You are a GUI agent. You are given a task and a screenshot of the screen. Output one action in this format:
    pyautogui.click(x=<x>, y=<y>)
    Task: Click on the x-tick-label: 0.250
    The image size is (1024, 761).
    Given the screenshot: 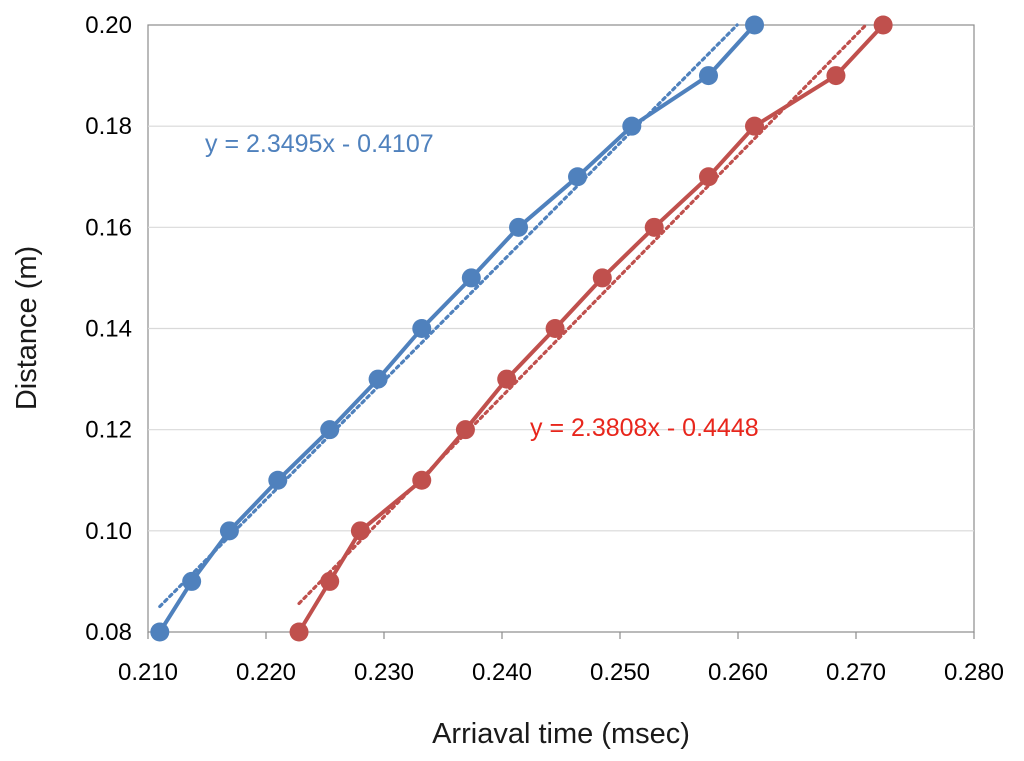 What is the action you would take?
    pyautogui.click(x=620, y=672)
    